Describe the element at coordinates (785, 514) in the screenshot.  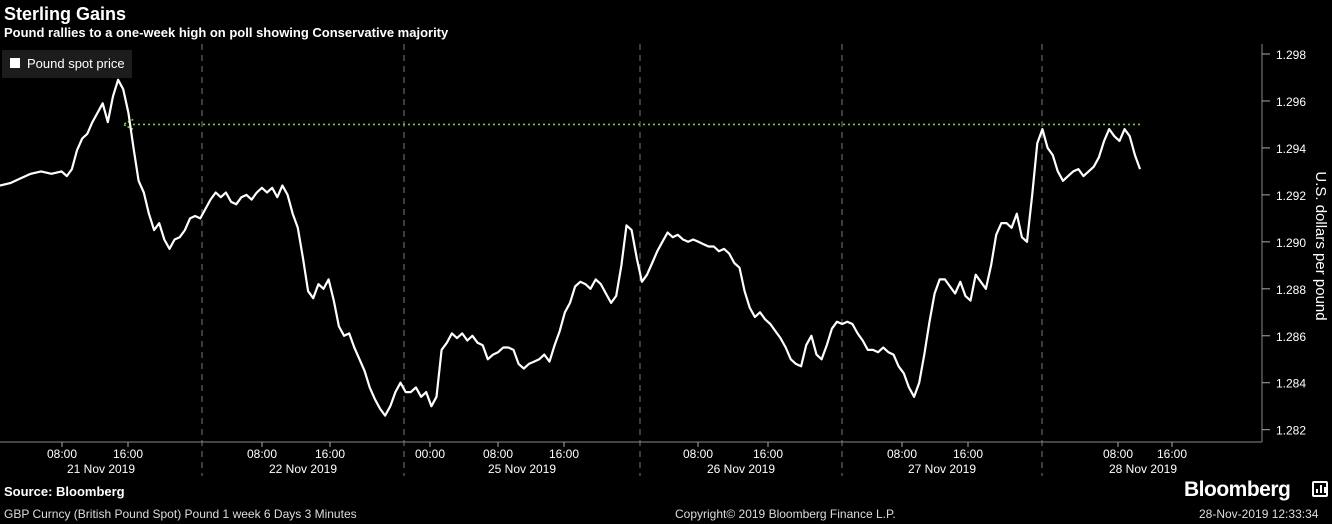
I see `copyright: Copyright© 2019 Bloomberg Finance L.P.` at that location.